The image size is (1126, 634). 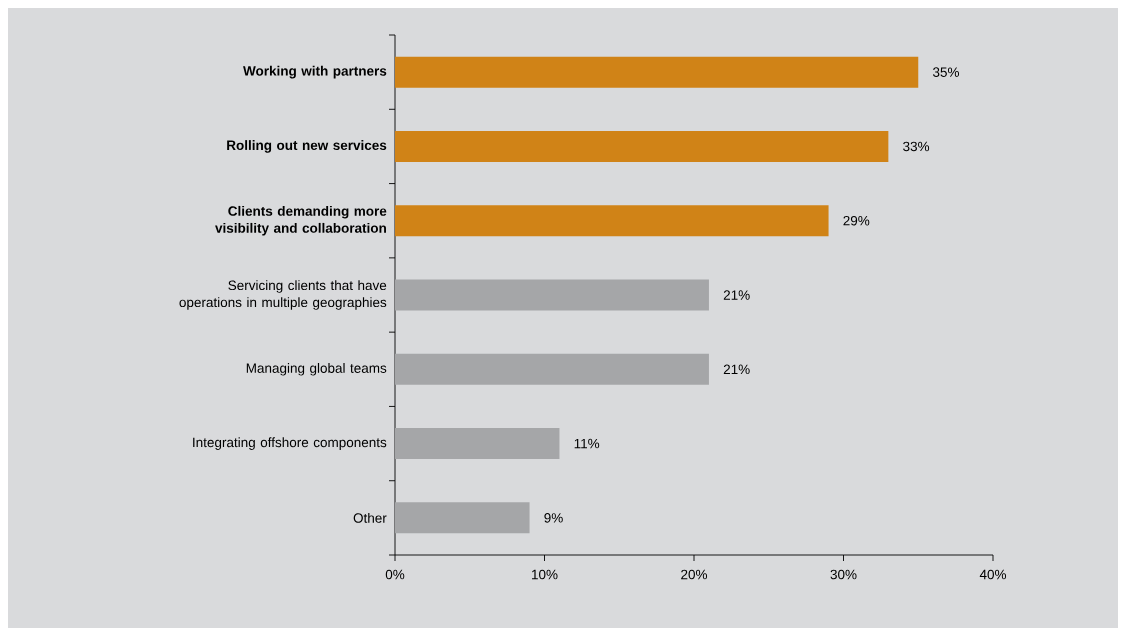 What do you see at coordinates (843, 574) in the screenshot?
I see `x-tick-label: 30%` at bounding box center [843, 574].